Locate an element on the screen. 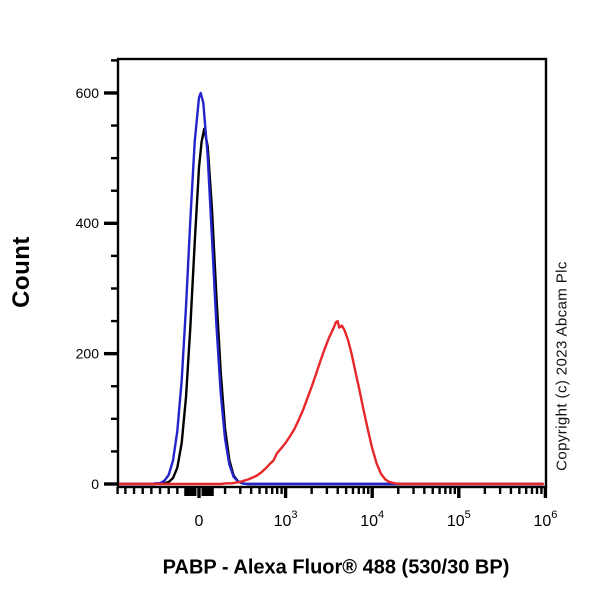  x-axis-title: PABP - Alexa Fluor® 488 (530/30 BP) is located at coordinates (336, 567).